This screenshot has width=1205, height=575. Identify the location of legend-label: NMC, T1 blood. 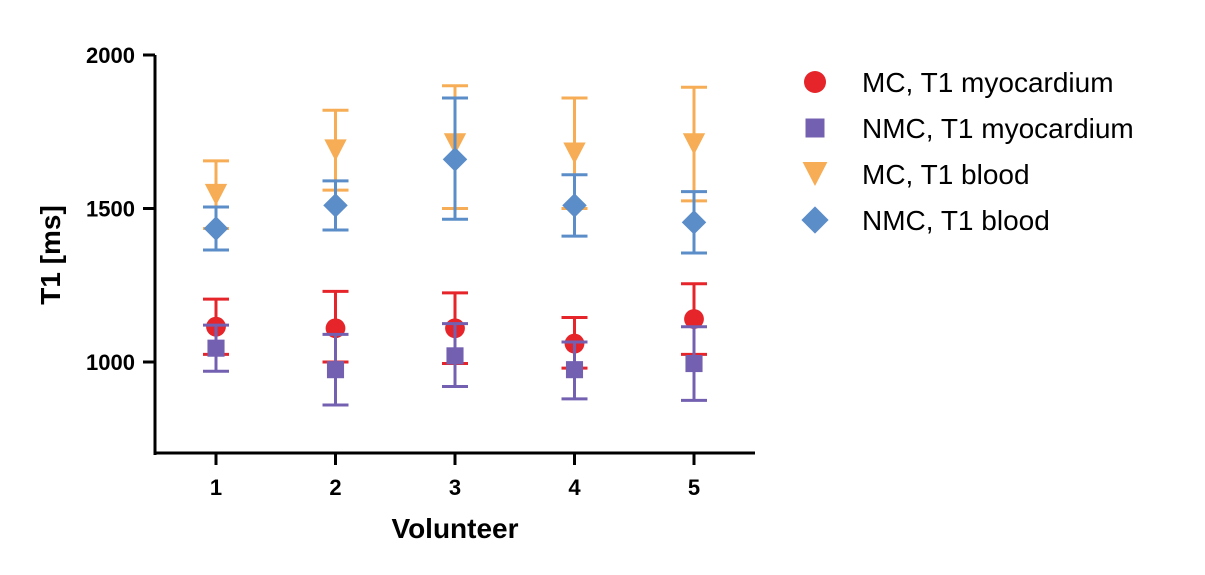
(956, 220).